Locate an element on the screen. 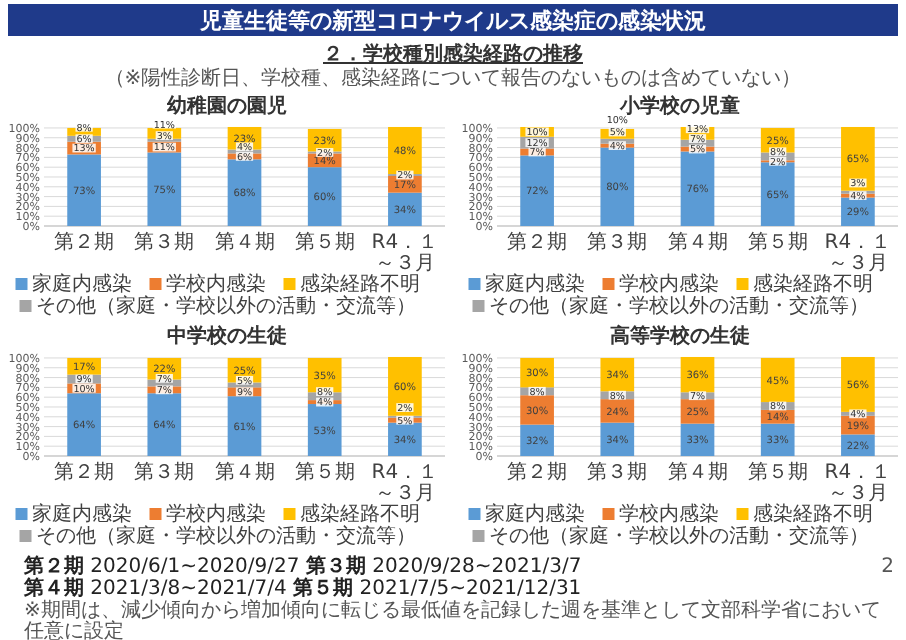  chart-title: 幼稚園の園児 is located at coordinates (225, 106).